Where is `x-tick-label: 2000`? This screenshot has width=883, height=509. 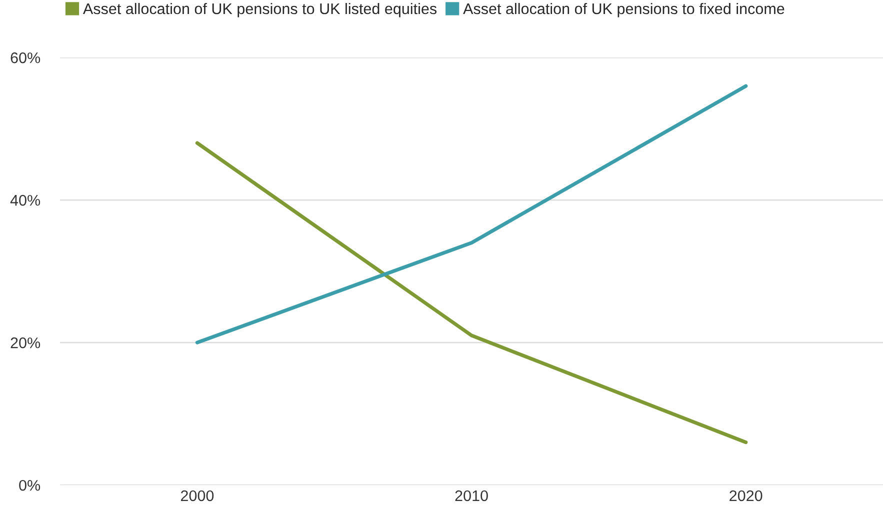
x-tick-label: 2000 is located at coordinates (197, 496).